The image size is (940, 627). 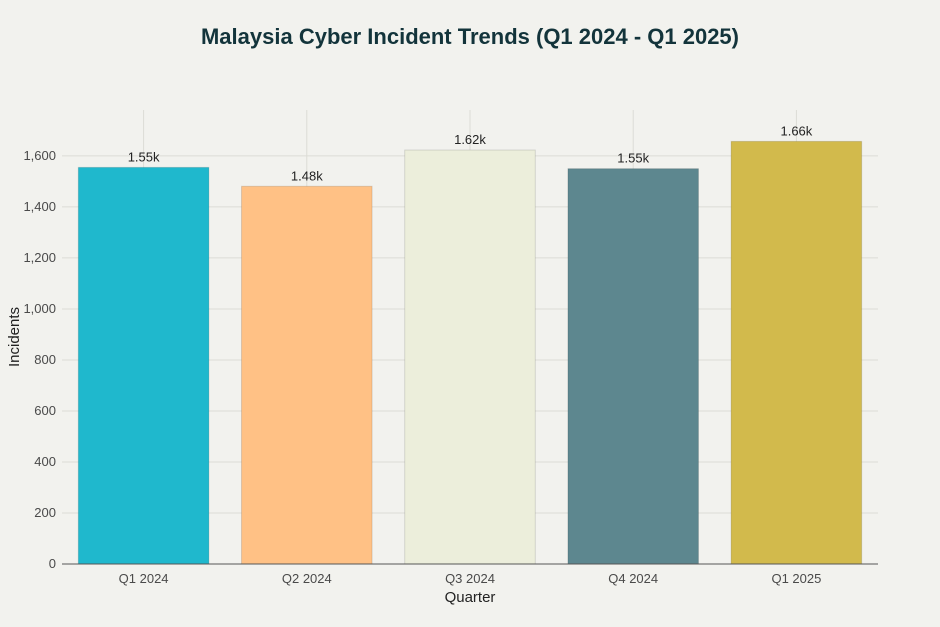 I want to click on x-axis-title: Quarter, so click(x=470, y=597).